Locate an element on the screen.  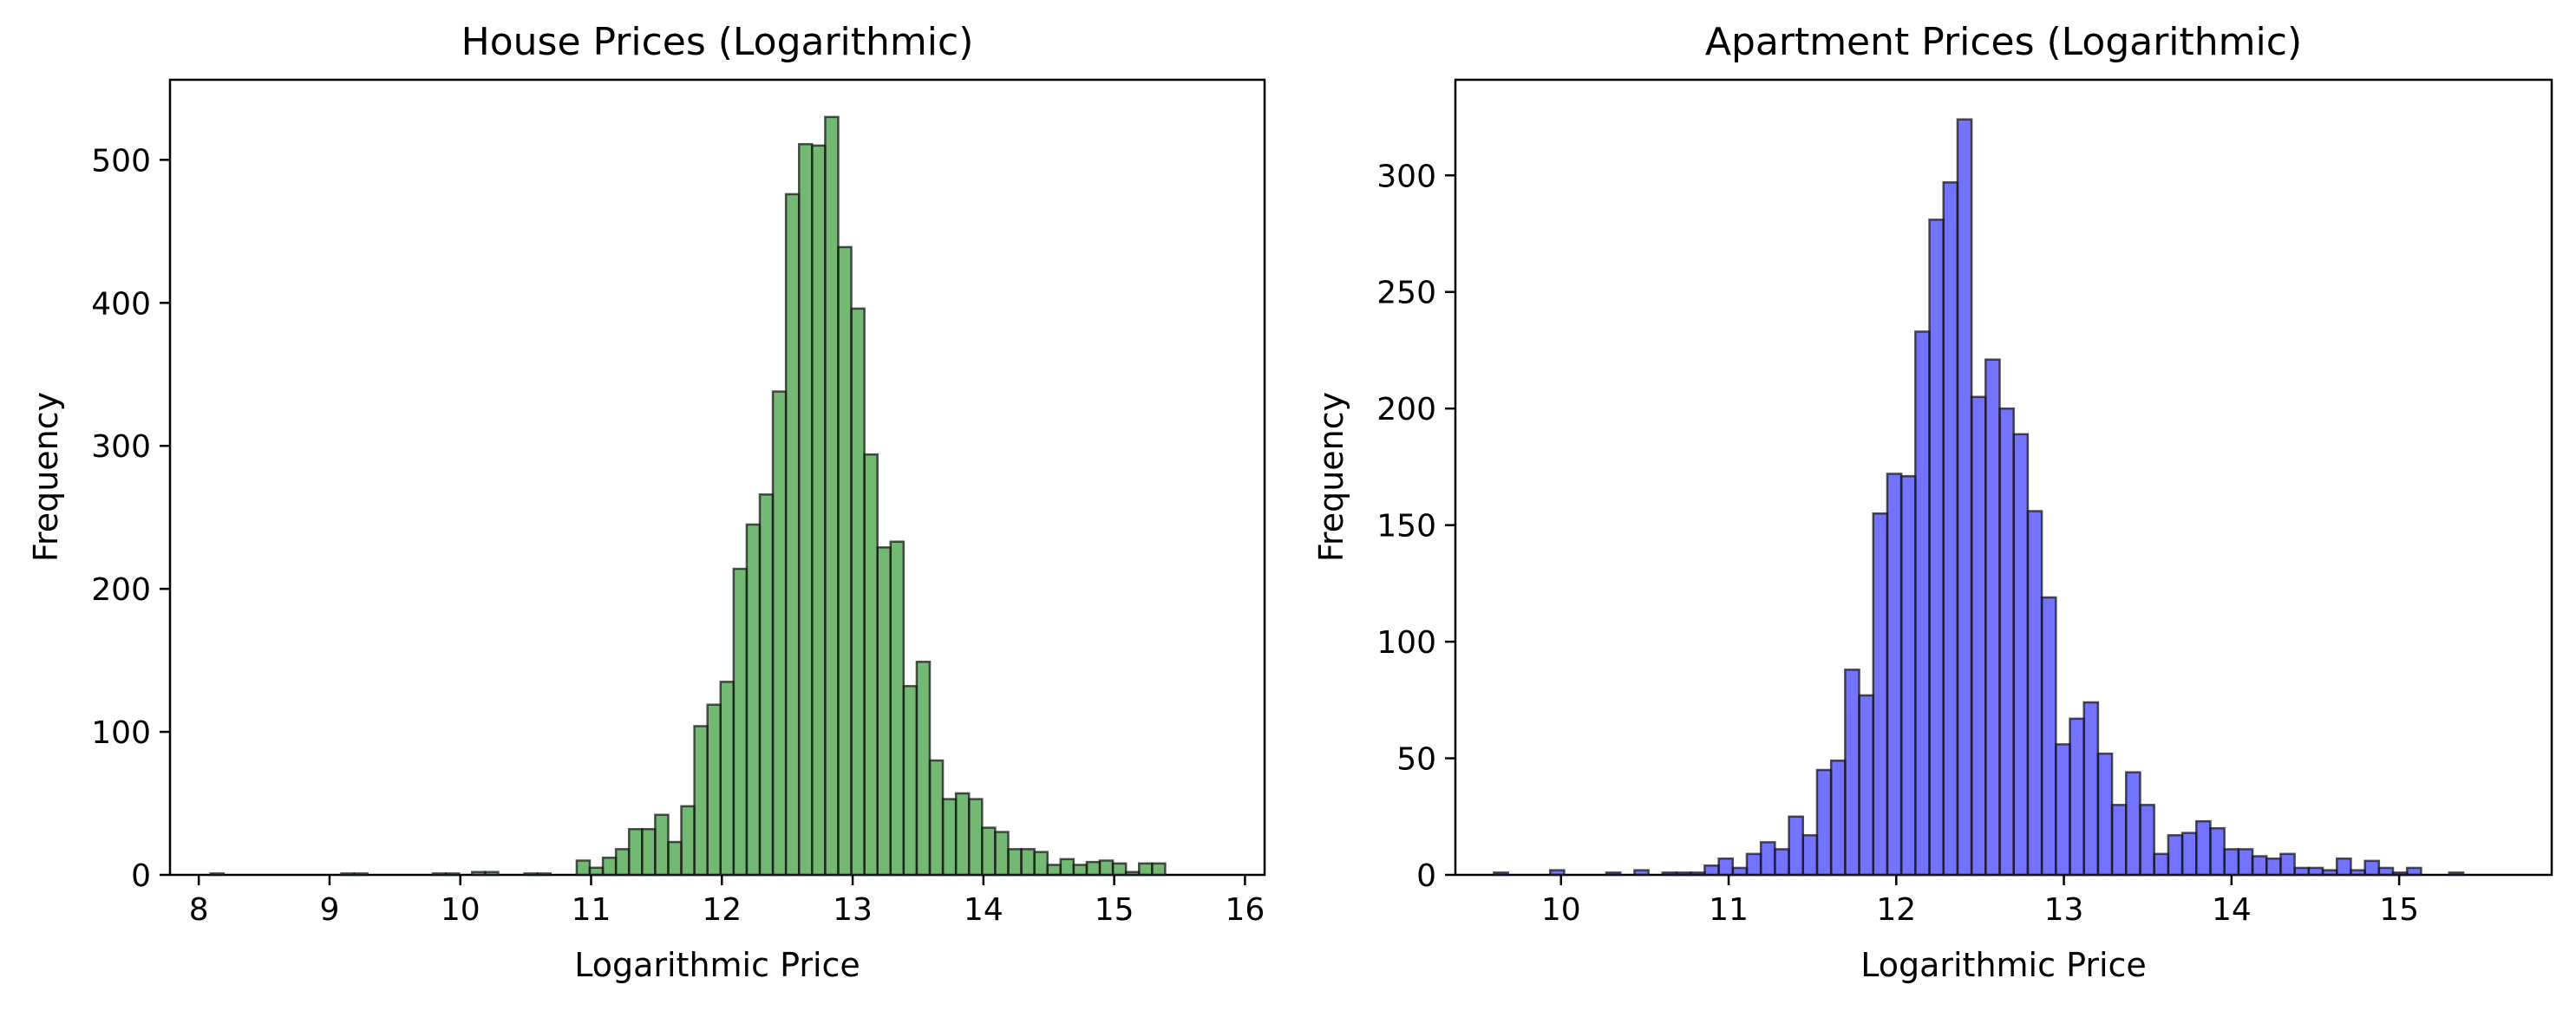
house-x-tick-label: 12 is located at coordinates (722, 910).